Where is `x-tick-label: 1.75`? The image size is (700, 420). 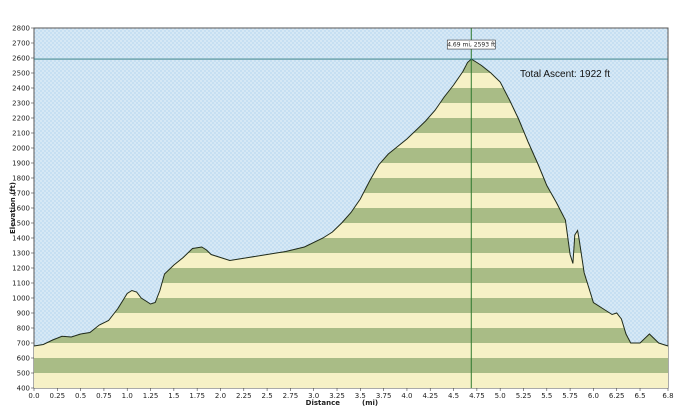 x-tick-label: 1.75 is located at coordinates (197, 396).